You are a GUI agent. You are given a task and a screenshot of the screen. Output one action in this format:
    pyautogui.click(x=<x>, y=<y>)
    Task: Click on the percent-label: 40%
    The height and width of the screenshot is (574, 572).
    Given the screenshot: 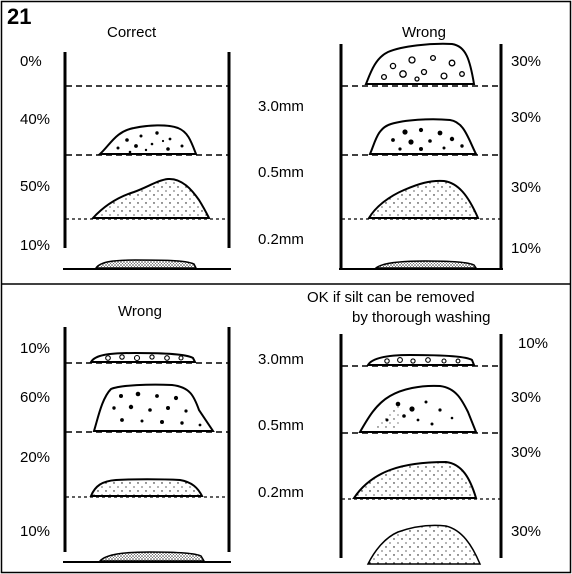 What is the action you would take?
    pyautogui.click(x=35, y=119)
    